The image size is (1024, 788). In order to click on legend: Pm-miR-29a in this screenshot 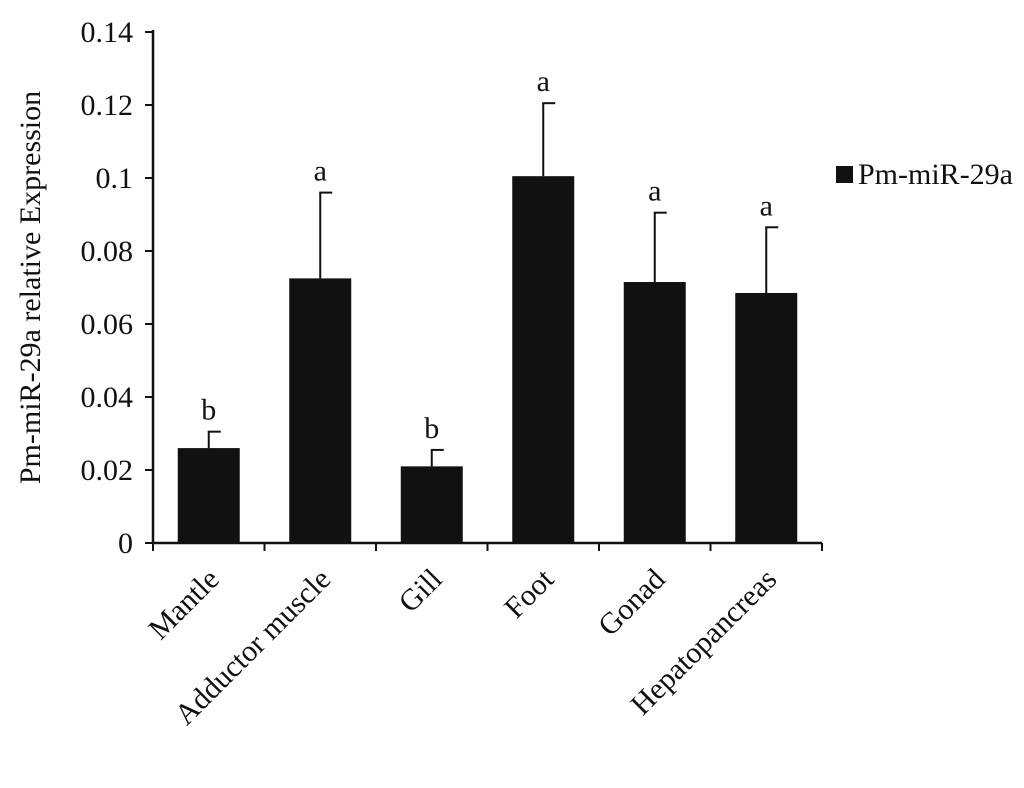, I will do `click(924, 174)`.